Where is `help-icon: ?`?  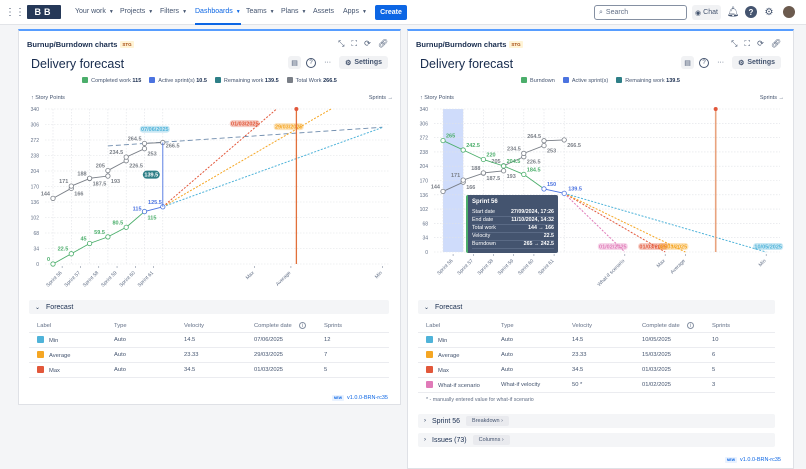 help-icon: ? is located at coordinates (751, 12).